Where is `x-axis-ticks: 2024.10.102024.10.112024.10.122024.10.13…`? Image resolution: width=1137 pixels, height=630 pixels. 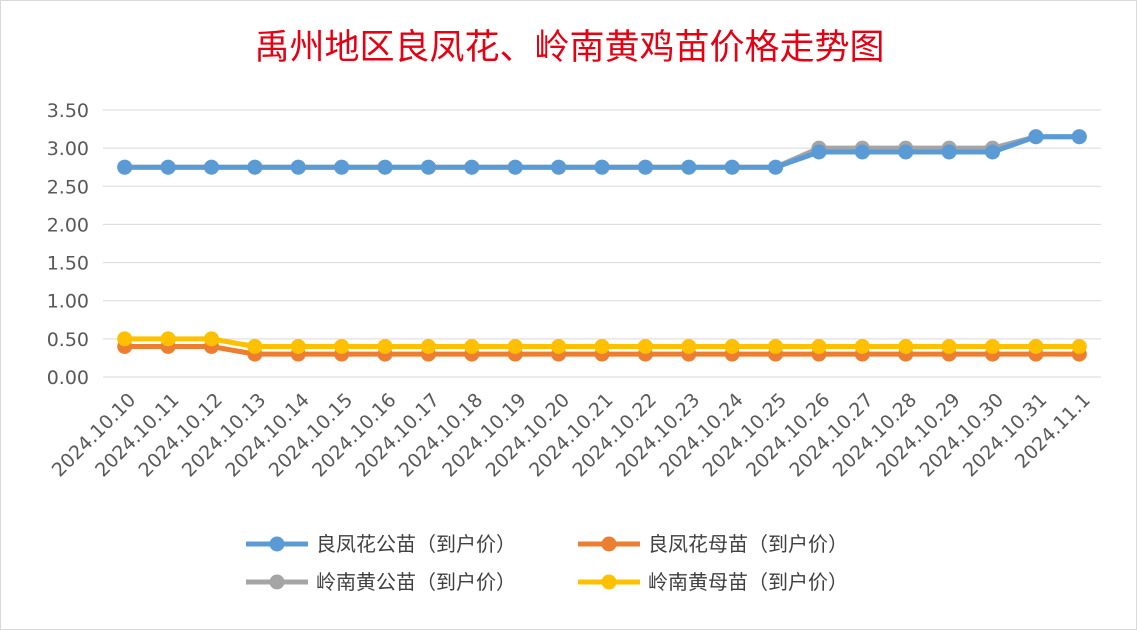
x-axis-ticks: 2024.10.102024.10.112024.10.122024.10.13… is located at coordinates (571, 435).